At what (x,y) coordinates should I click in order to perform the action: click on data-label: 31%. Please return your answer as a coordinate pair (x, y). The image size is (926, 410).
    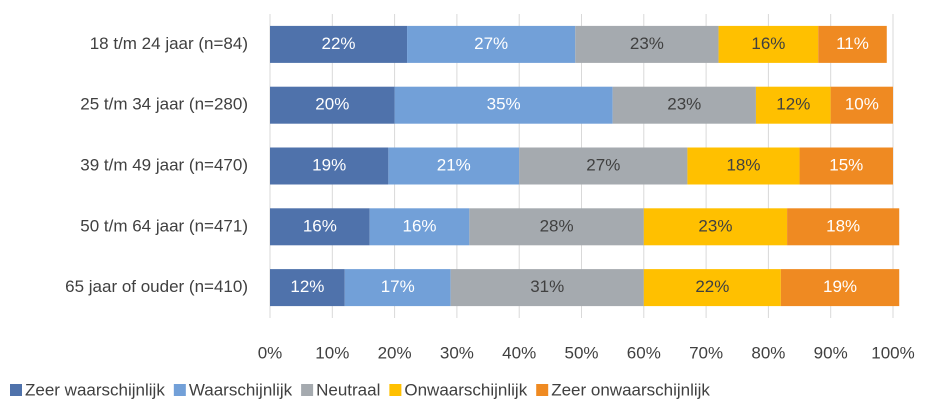
    Looking at the image, I should click on (547, 286).